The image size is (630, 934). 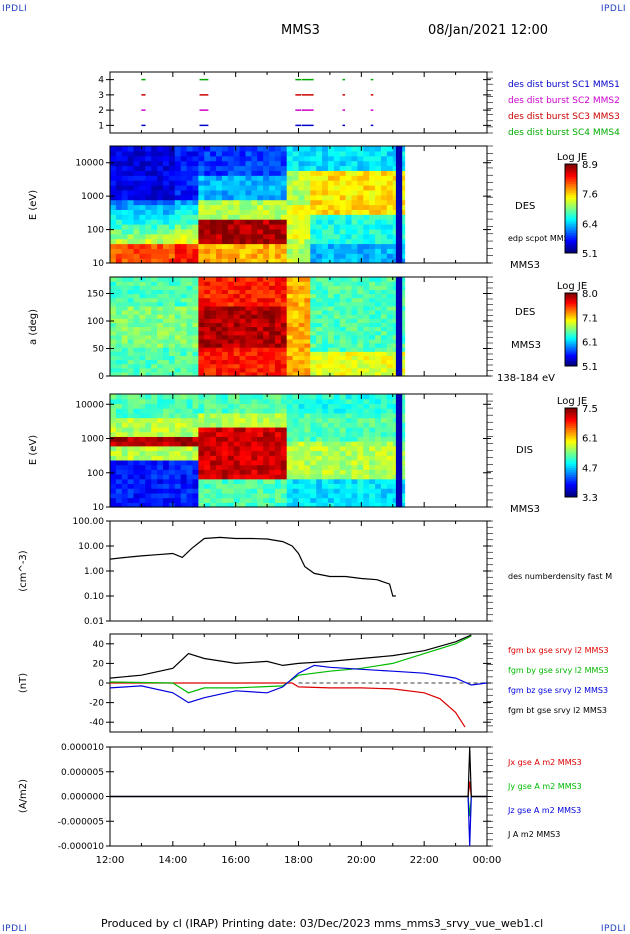 I want to click on density-frame, so click(x=298, y=571).